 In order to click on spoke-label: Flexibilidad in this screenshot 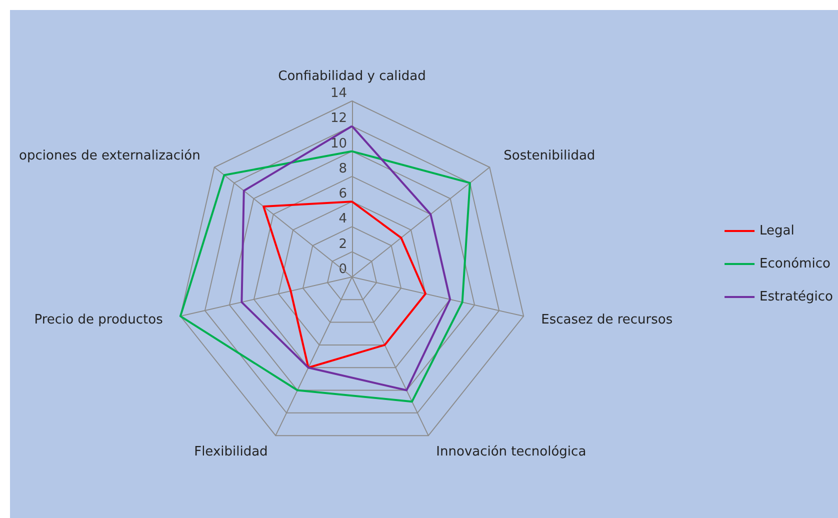, I will do `click(231, 452)`.